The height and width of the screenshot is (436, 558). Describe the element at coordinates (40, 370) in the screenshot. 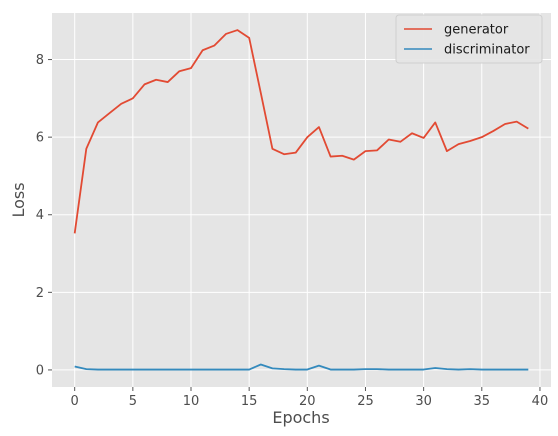

I see `y-tick-label: 0` at that location.